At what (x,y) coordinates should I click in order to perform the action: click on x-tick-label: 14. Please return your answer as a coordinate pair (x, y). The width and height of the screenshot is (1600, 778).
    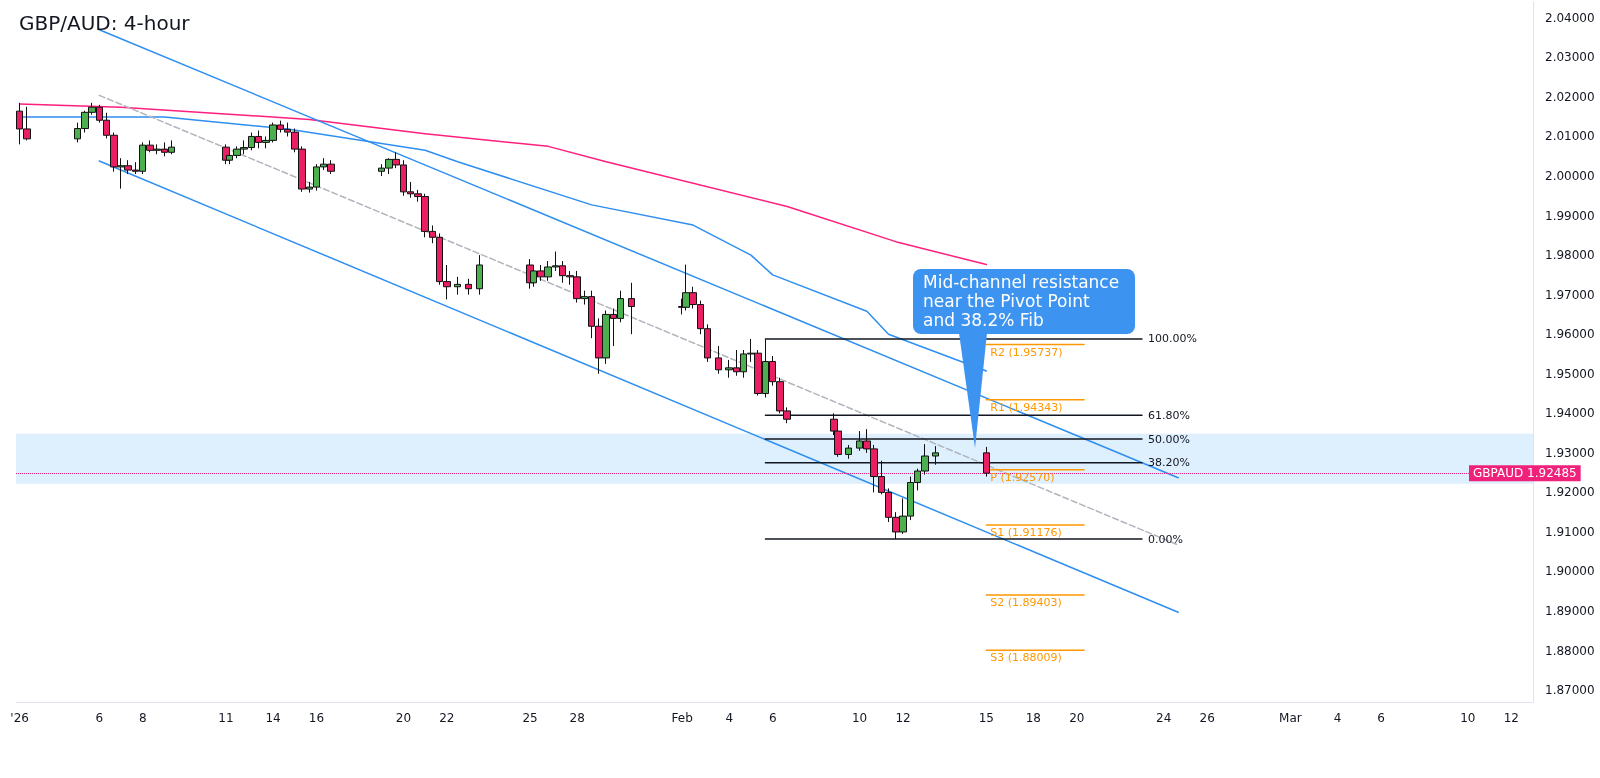
    Looking at the image, I should click on (273, 718).